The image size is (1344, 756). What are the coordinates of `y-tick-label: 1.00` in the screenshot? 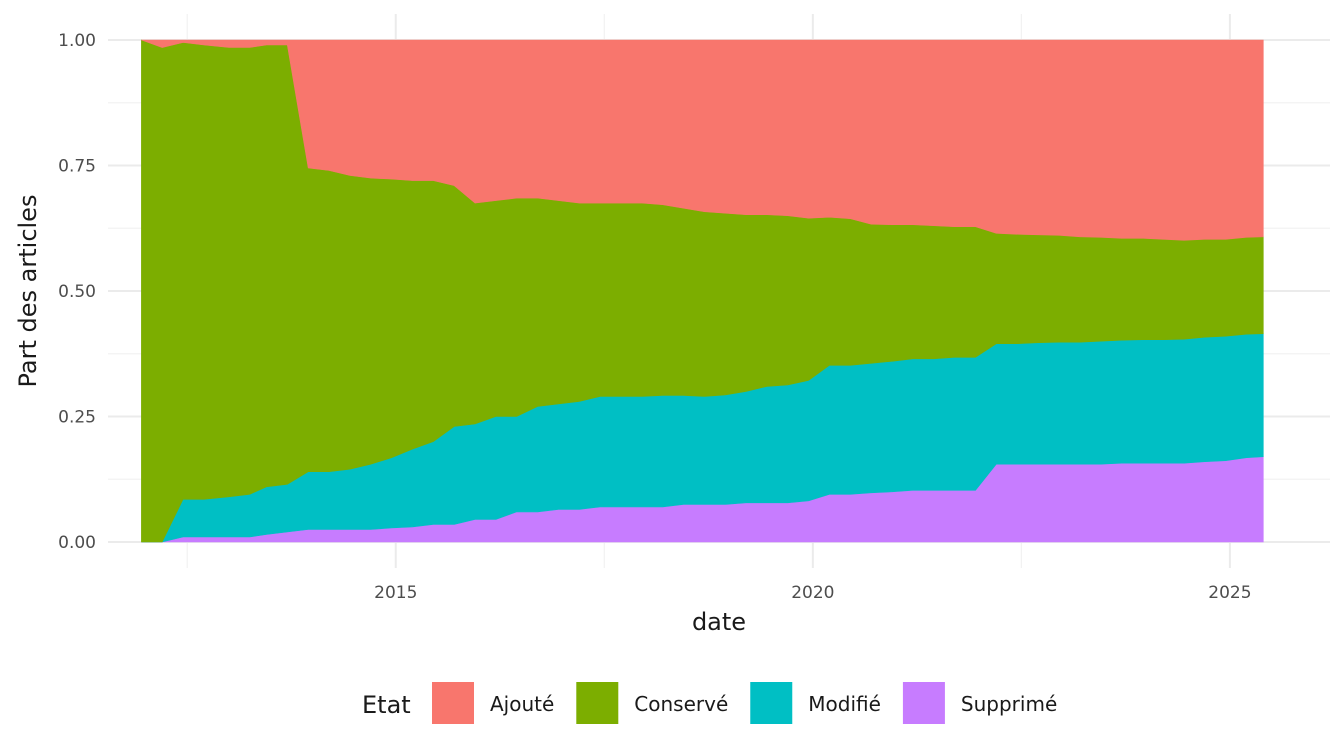 It's located at (77, 41).